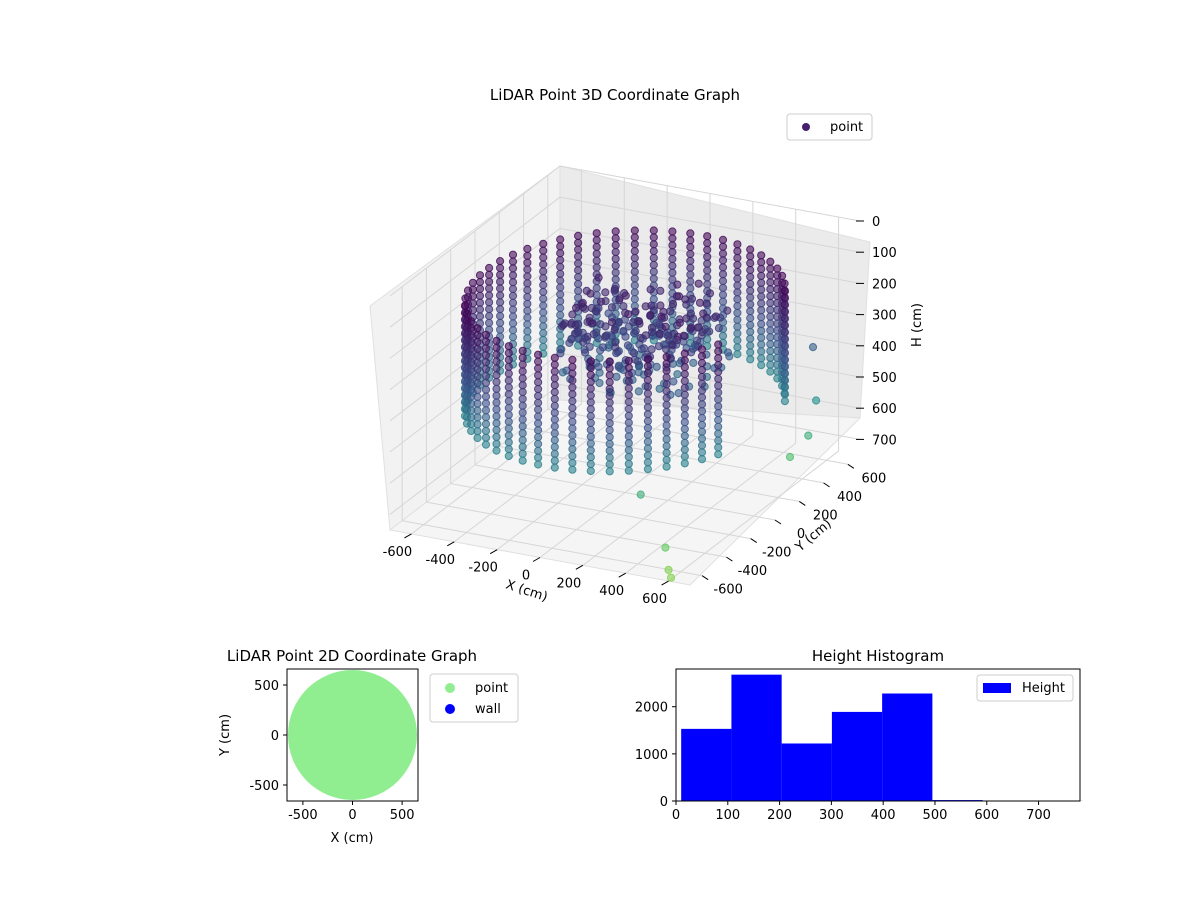  I want to click on y-tick-label-hist: 2000, so click(651, 708).